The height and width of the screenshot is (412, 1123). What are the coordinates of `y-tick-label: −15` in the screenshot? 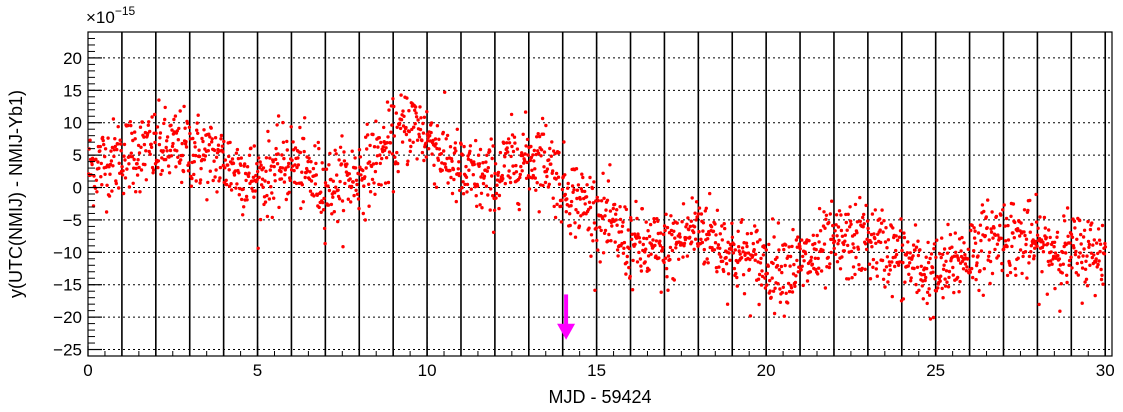 It's located at (67, 285).